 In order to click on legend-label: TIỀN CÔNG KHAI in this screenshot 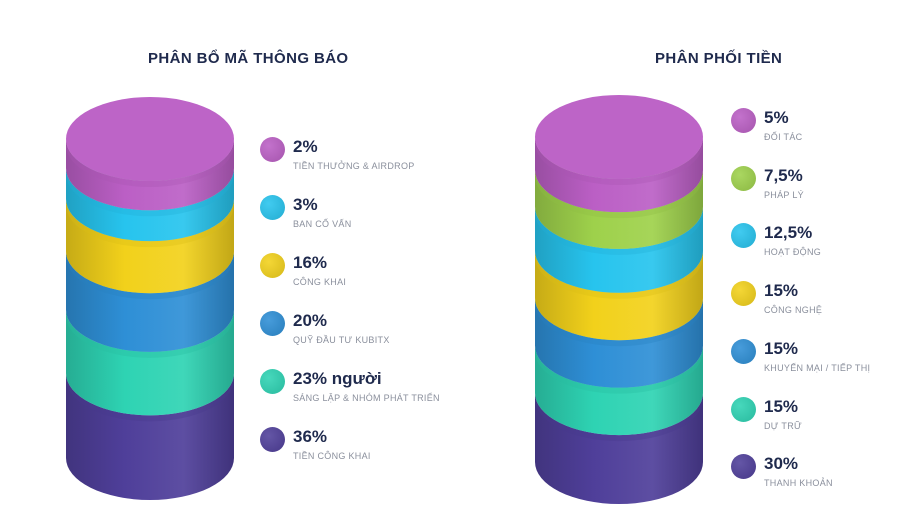, I will do `click(332, 456)`.